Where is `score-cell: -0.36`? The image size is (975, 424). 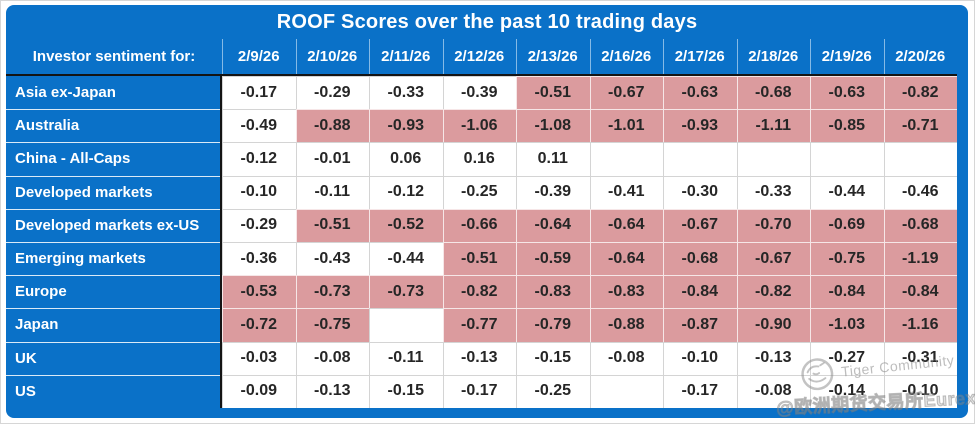
score-cell: -0.36 is located at coordinates (259, 259).